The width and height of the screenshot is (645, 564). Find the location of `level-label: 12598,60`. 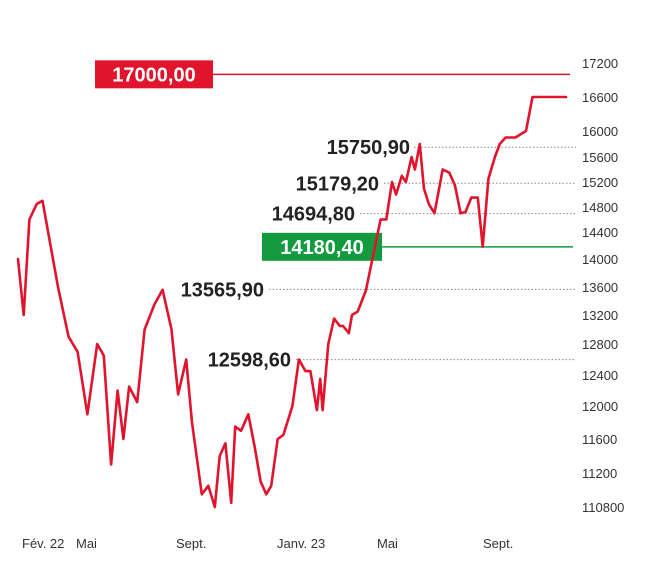

level-label: 12598,60 is located at coordinates (249, 361).